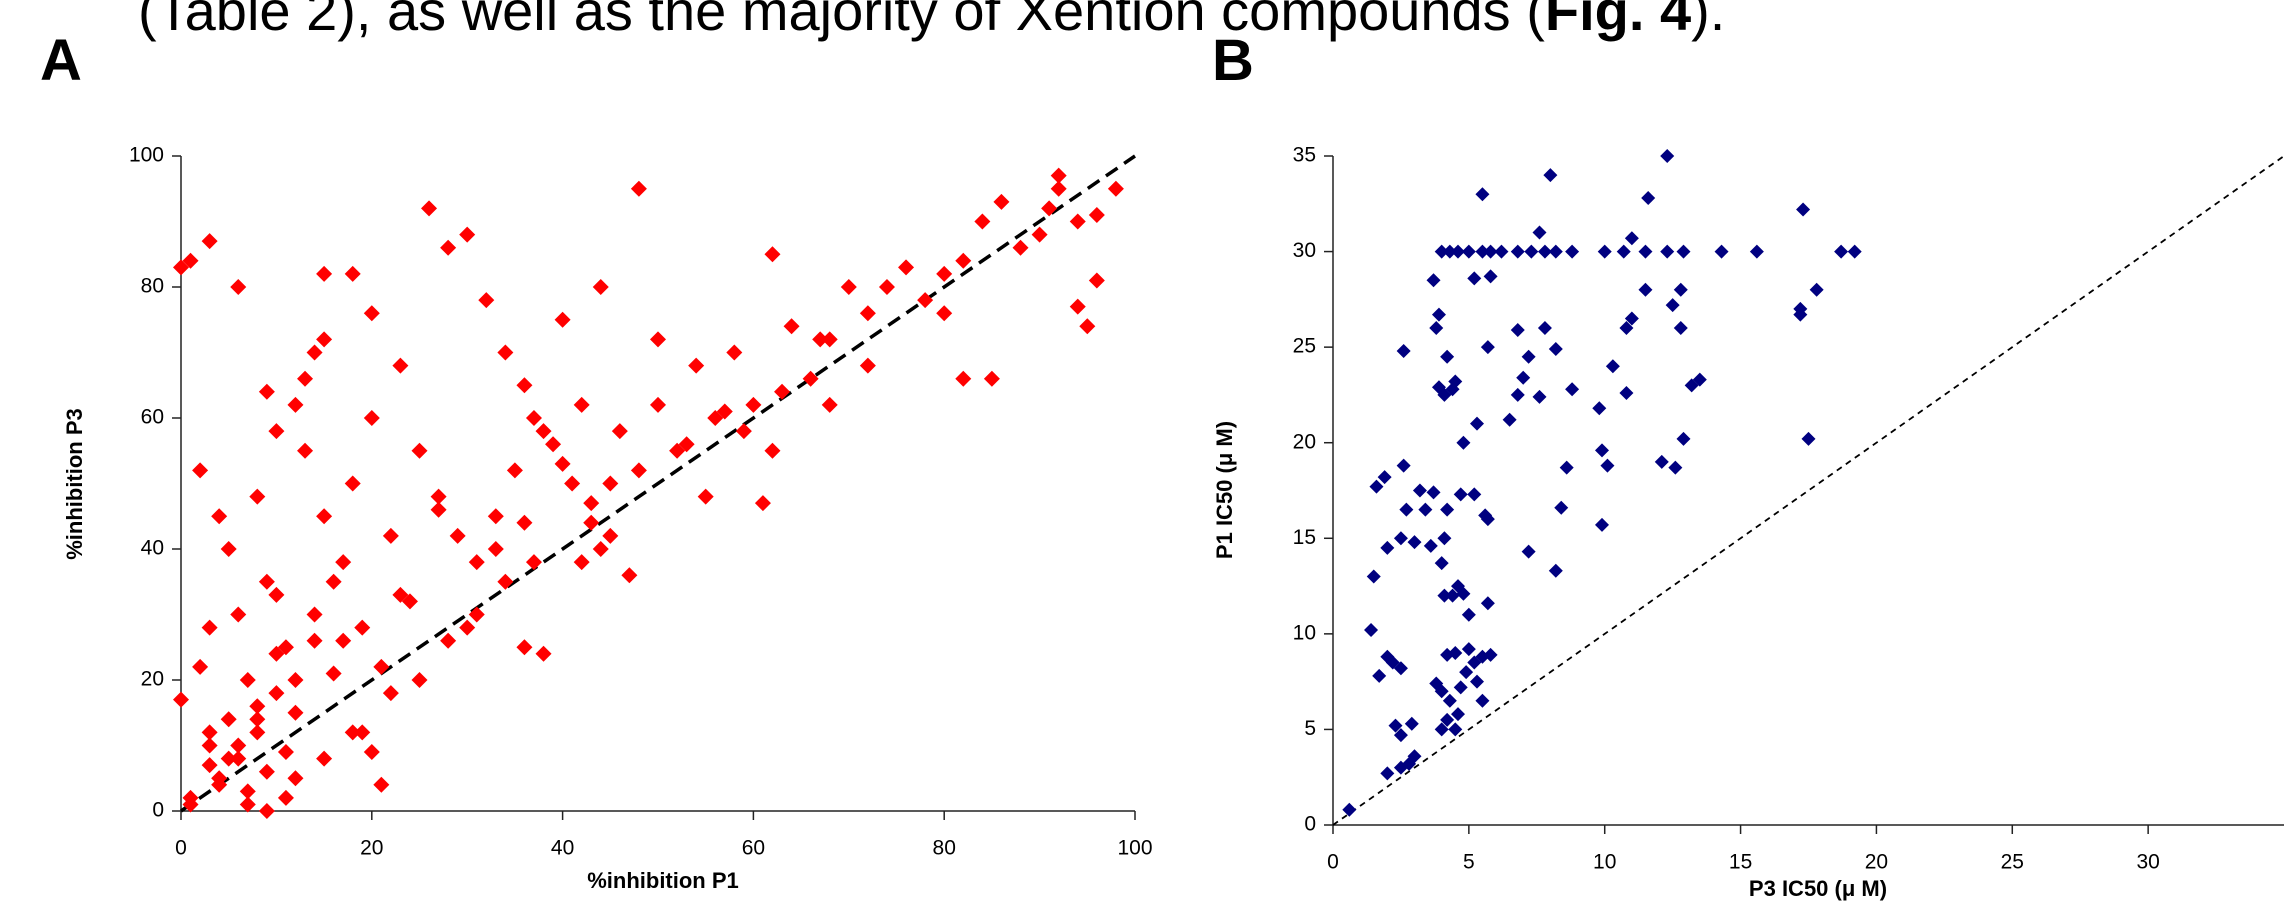 The image size is (2284, 921). Describe the element at coordinates (944, 848) in the screenshot. I see `x-tick-label: 80` at that location.